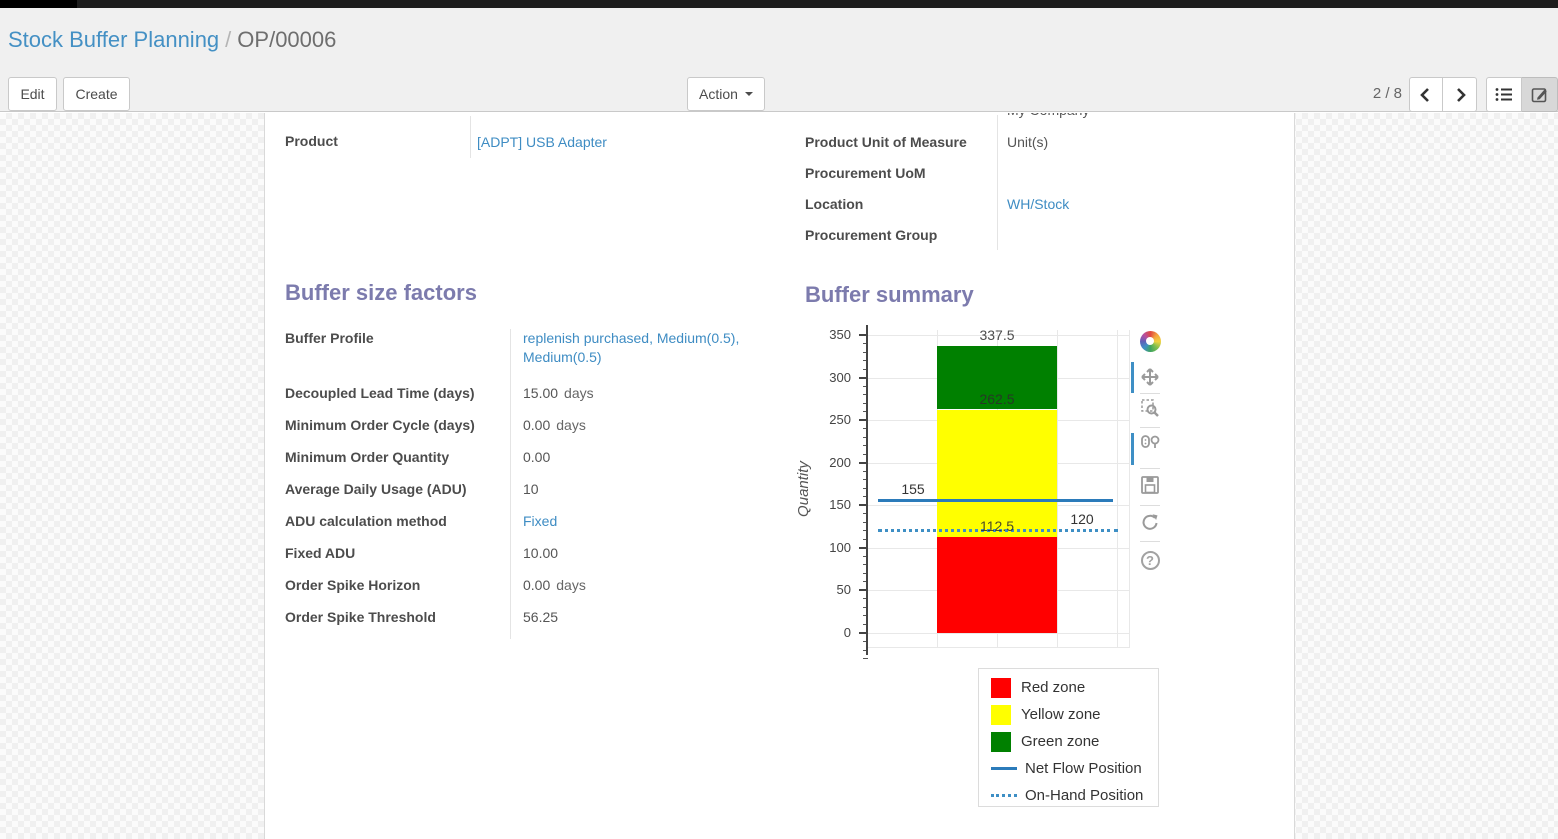  I want to click on uom-field-value: Unit(s), so click(1028, 142).